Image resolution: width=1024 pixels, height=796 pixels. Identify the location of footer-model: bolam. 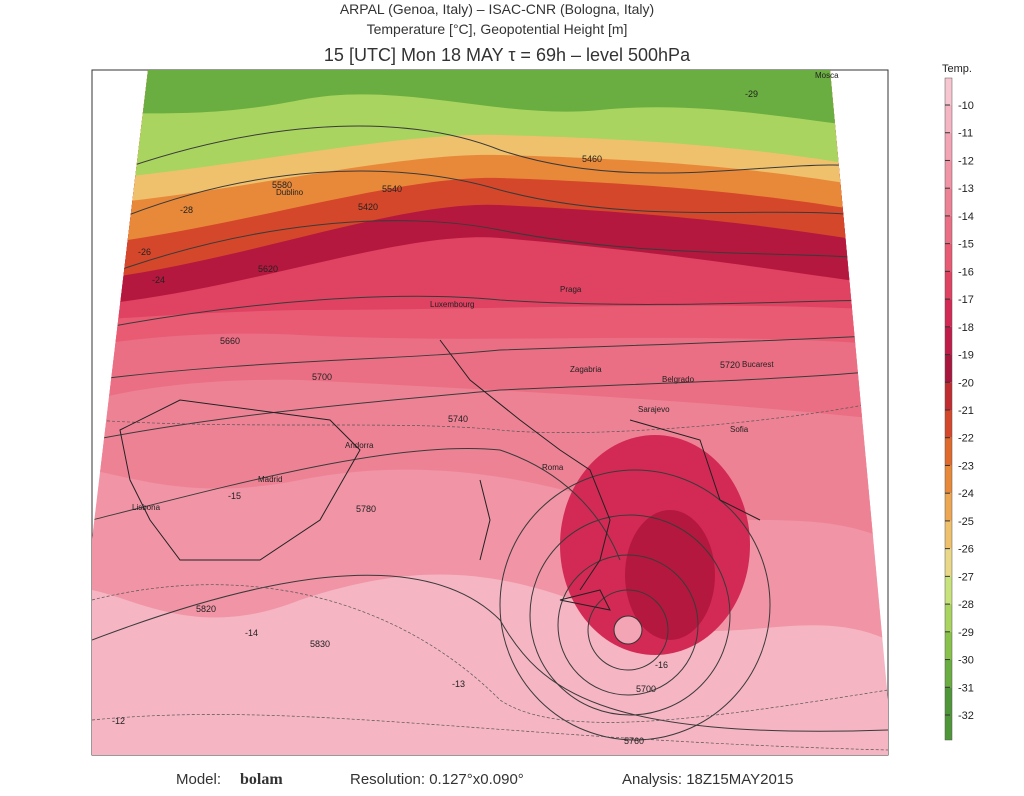
(261, 779).